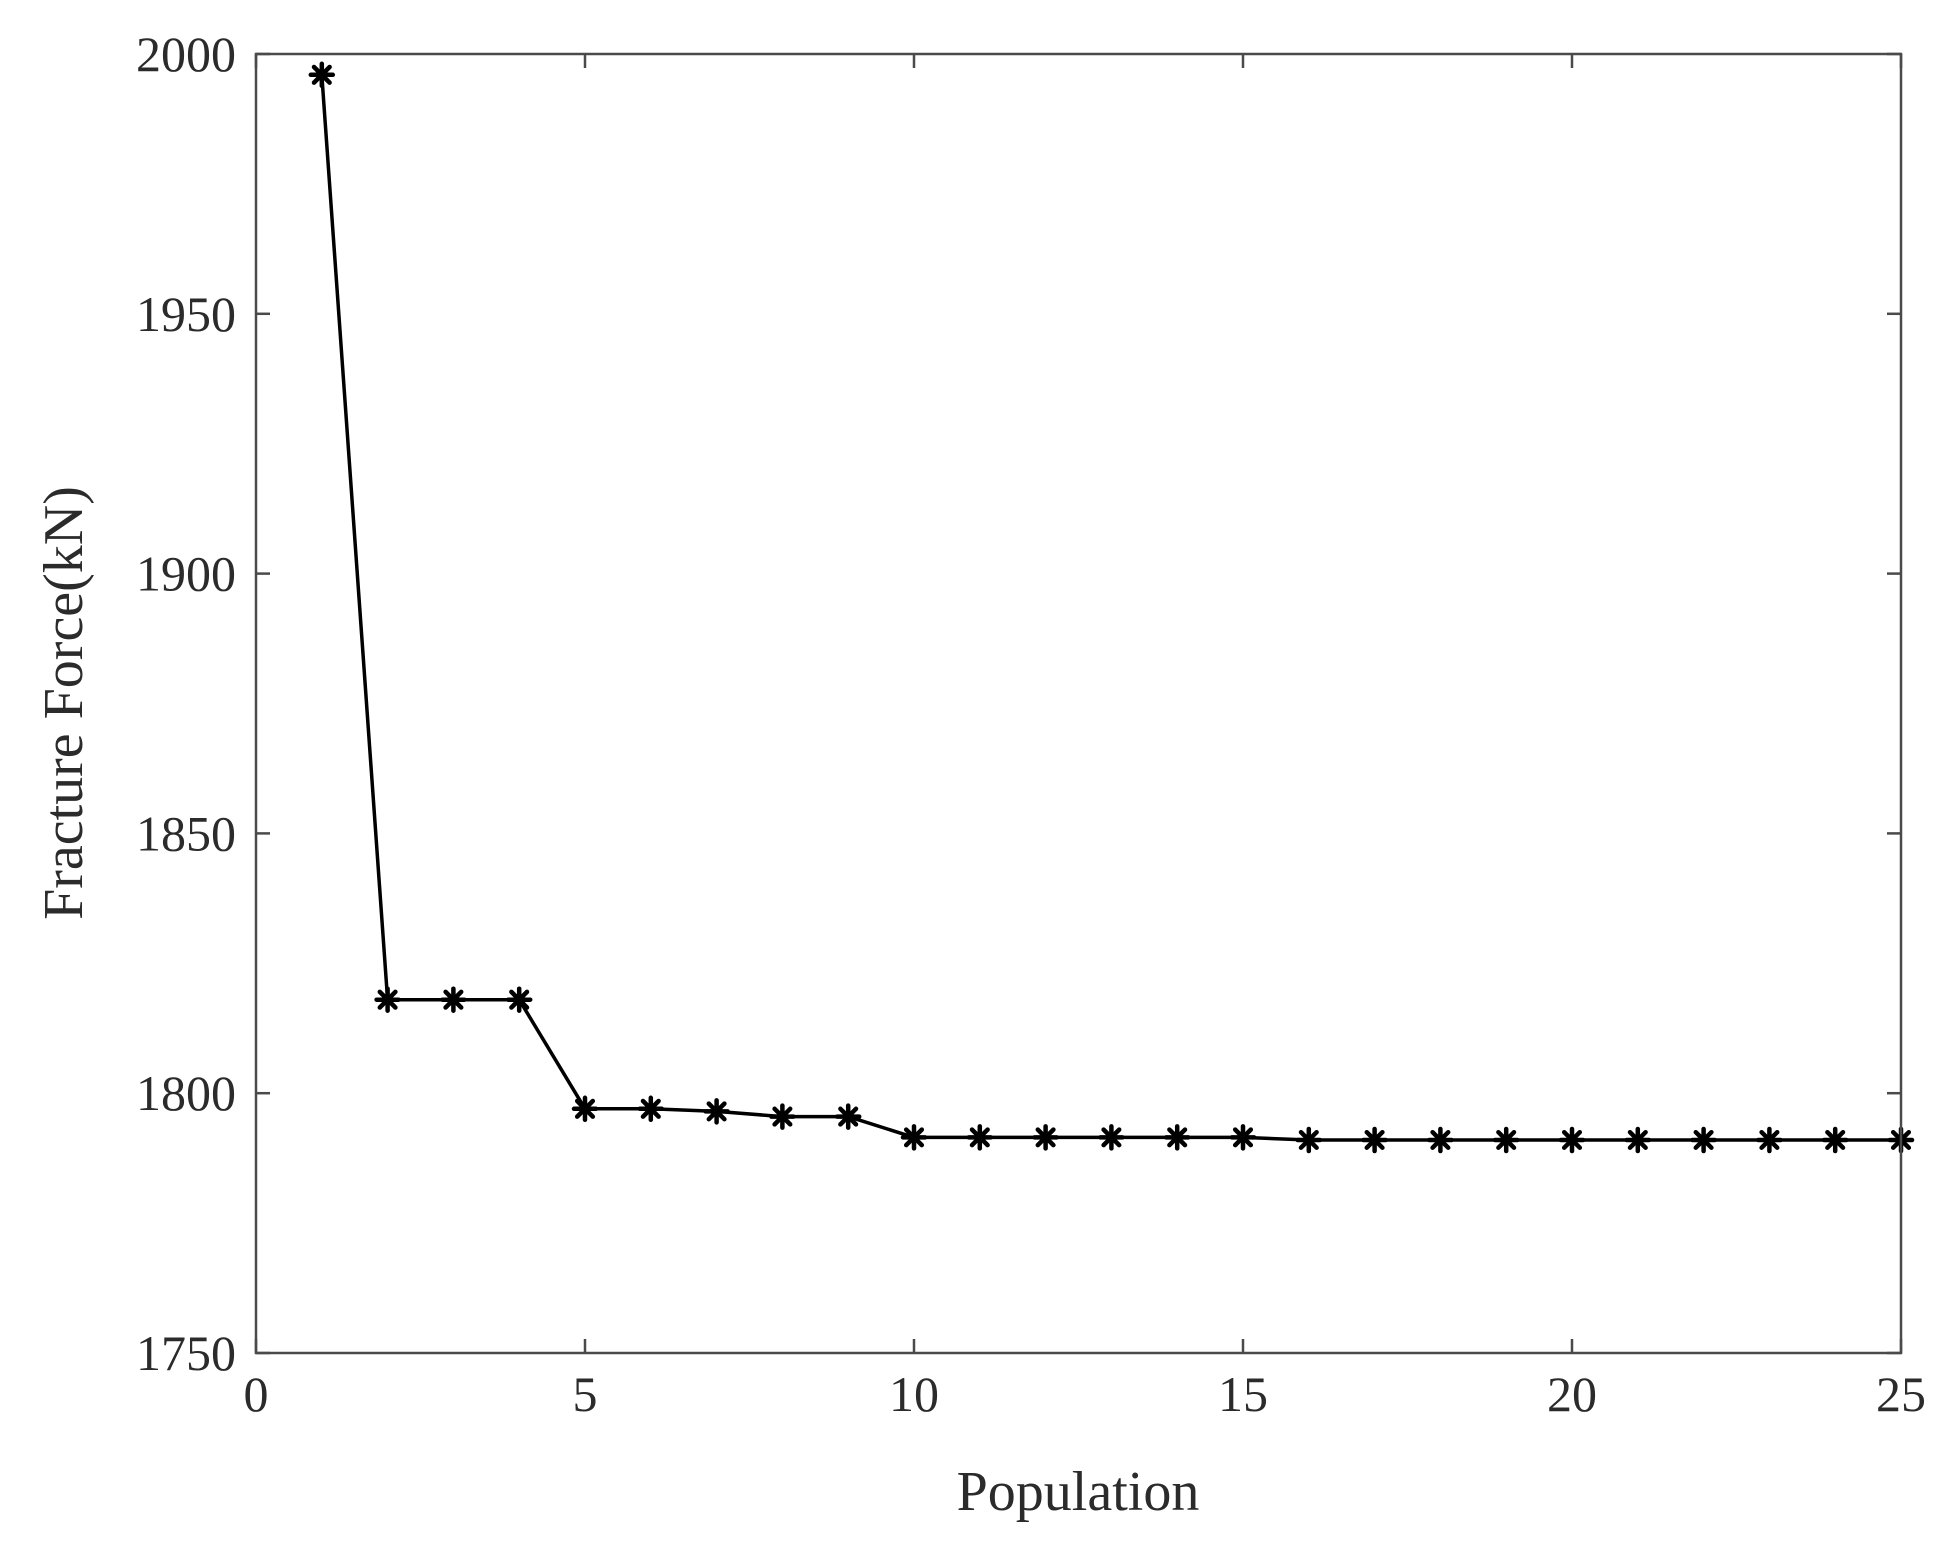 This screenshot has width=1938, height=1549. What do you see at coordinates (186, 1093) in the screenshot?
I see `y-tick-label: 1800` at bounding box center [186, 1093].